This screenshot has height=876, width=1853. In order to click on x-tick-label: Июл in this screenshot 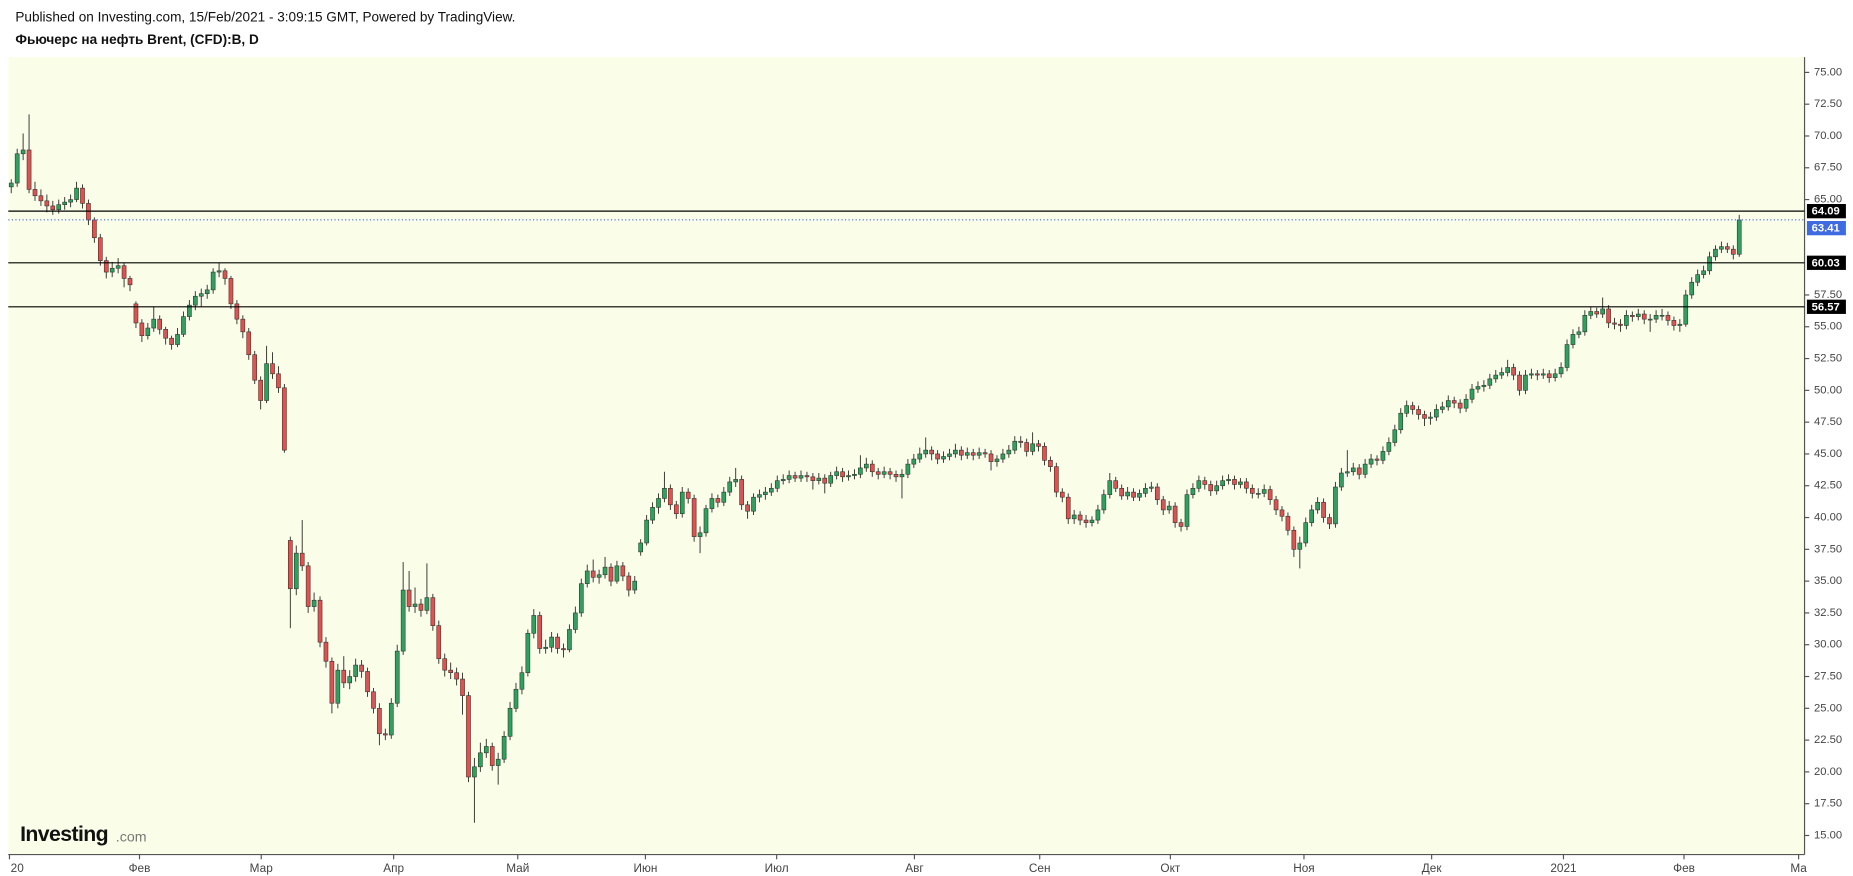, I will do `click(777, 868)`.